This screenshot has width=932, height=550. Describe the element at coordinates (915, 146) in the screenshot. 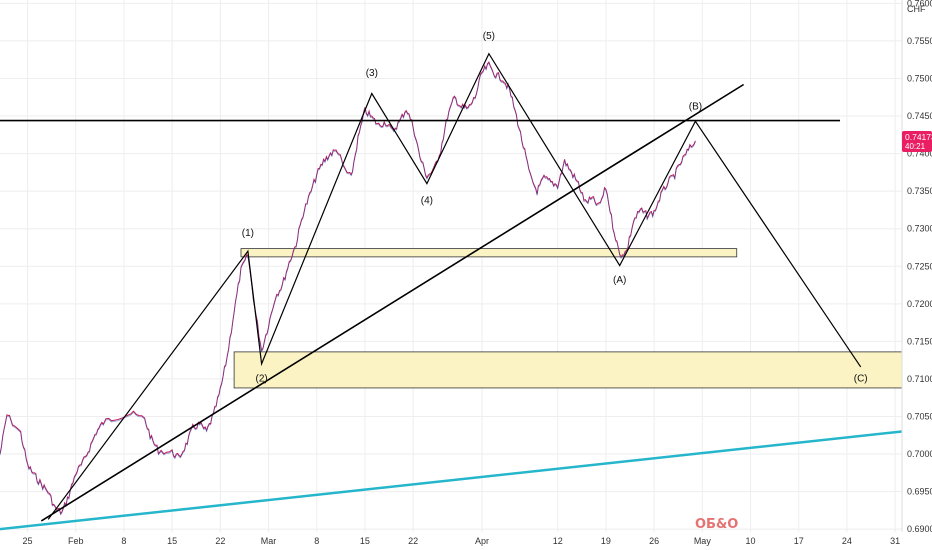

I see `price-tag-countdown: 40:21` at that location.